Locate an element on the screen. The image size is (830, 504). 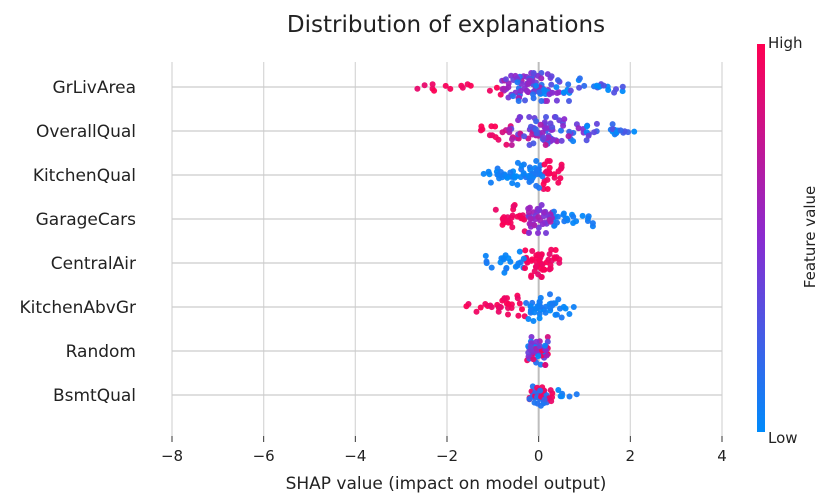
x-axis-label: SHAP value (impact on model output) is located at coordinates (446, 484).